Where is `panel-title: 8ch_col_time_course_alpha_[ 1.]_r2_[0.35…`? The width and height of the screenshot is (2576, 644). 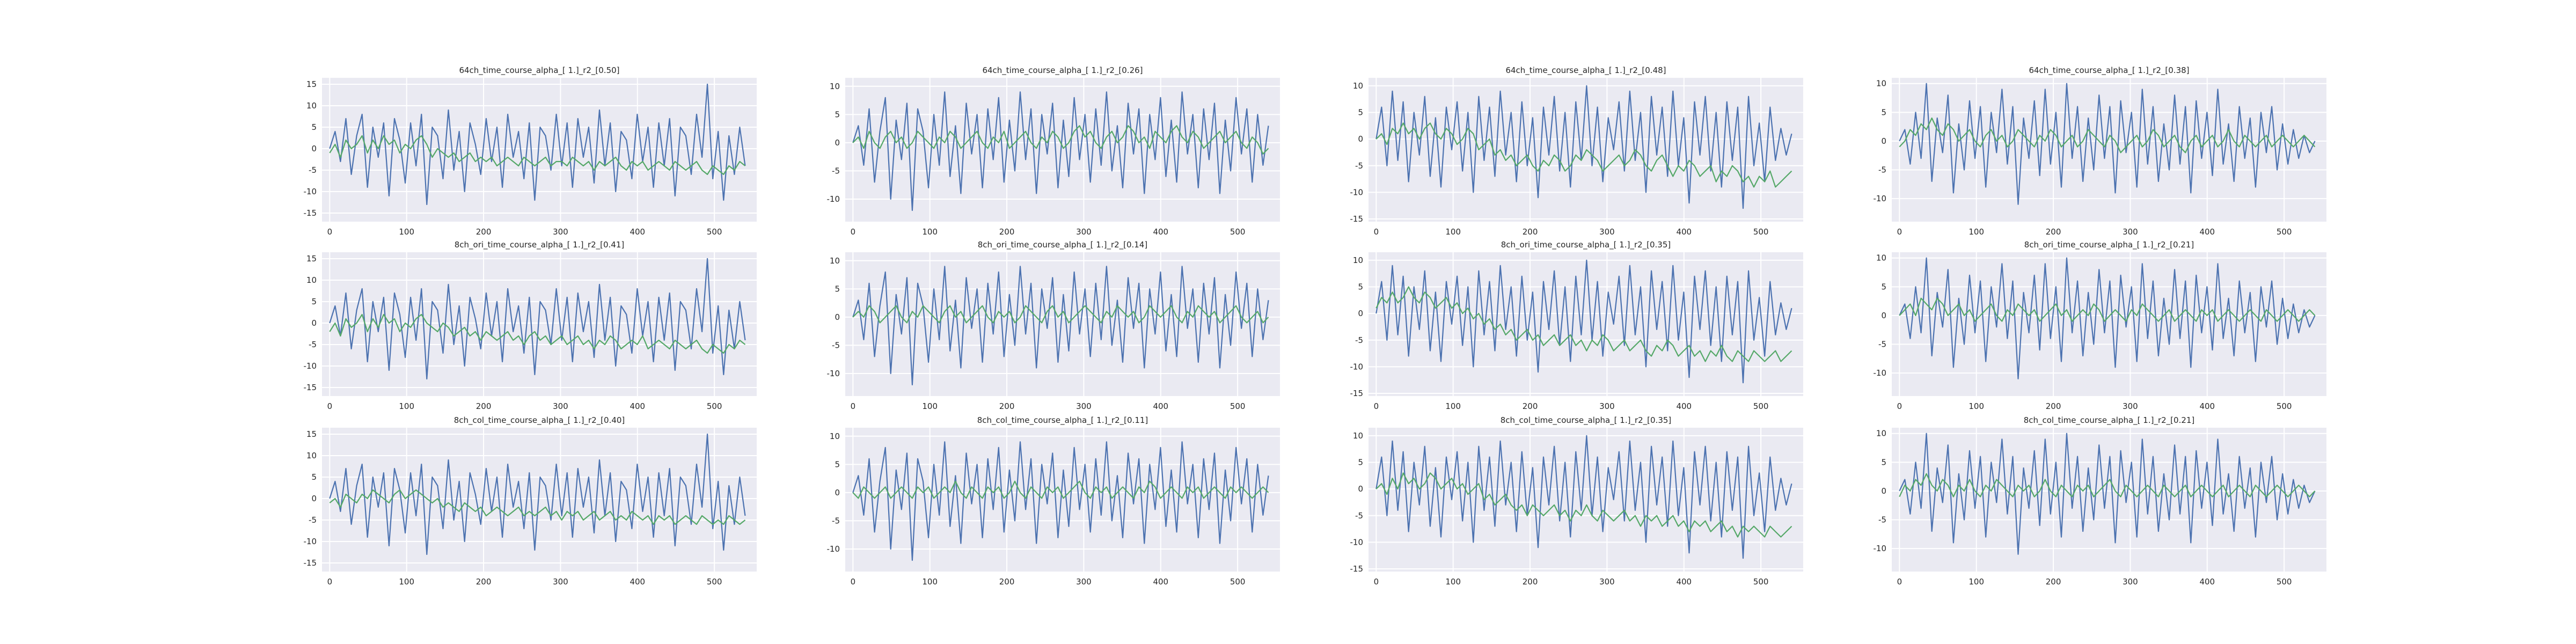 panel-title: 8ch_col_time_course_alpha_[ 1.]_r2_[0.35… is located at coordinates (1586, 420).